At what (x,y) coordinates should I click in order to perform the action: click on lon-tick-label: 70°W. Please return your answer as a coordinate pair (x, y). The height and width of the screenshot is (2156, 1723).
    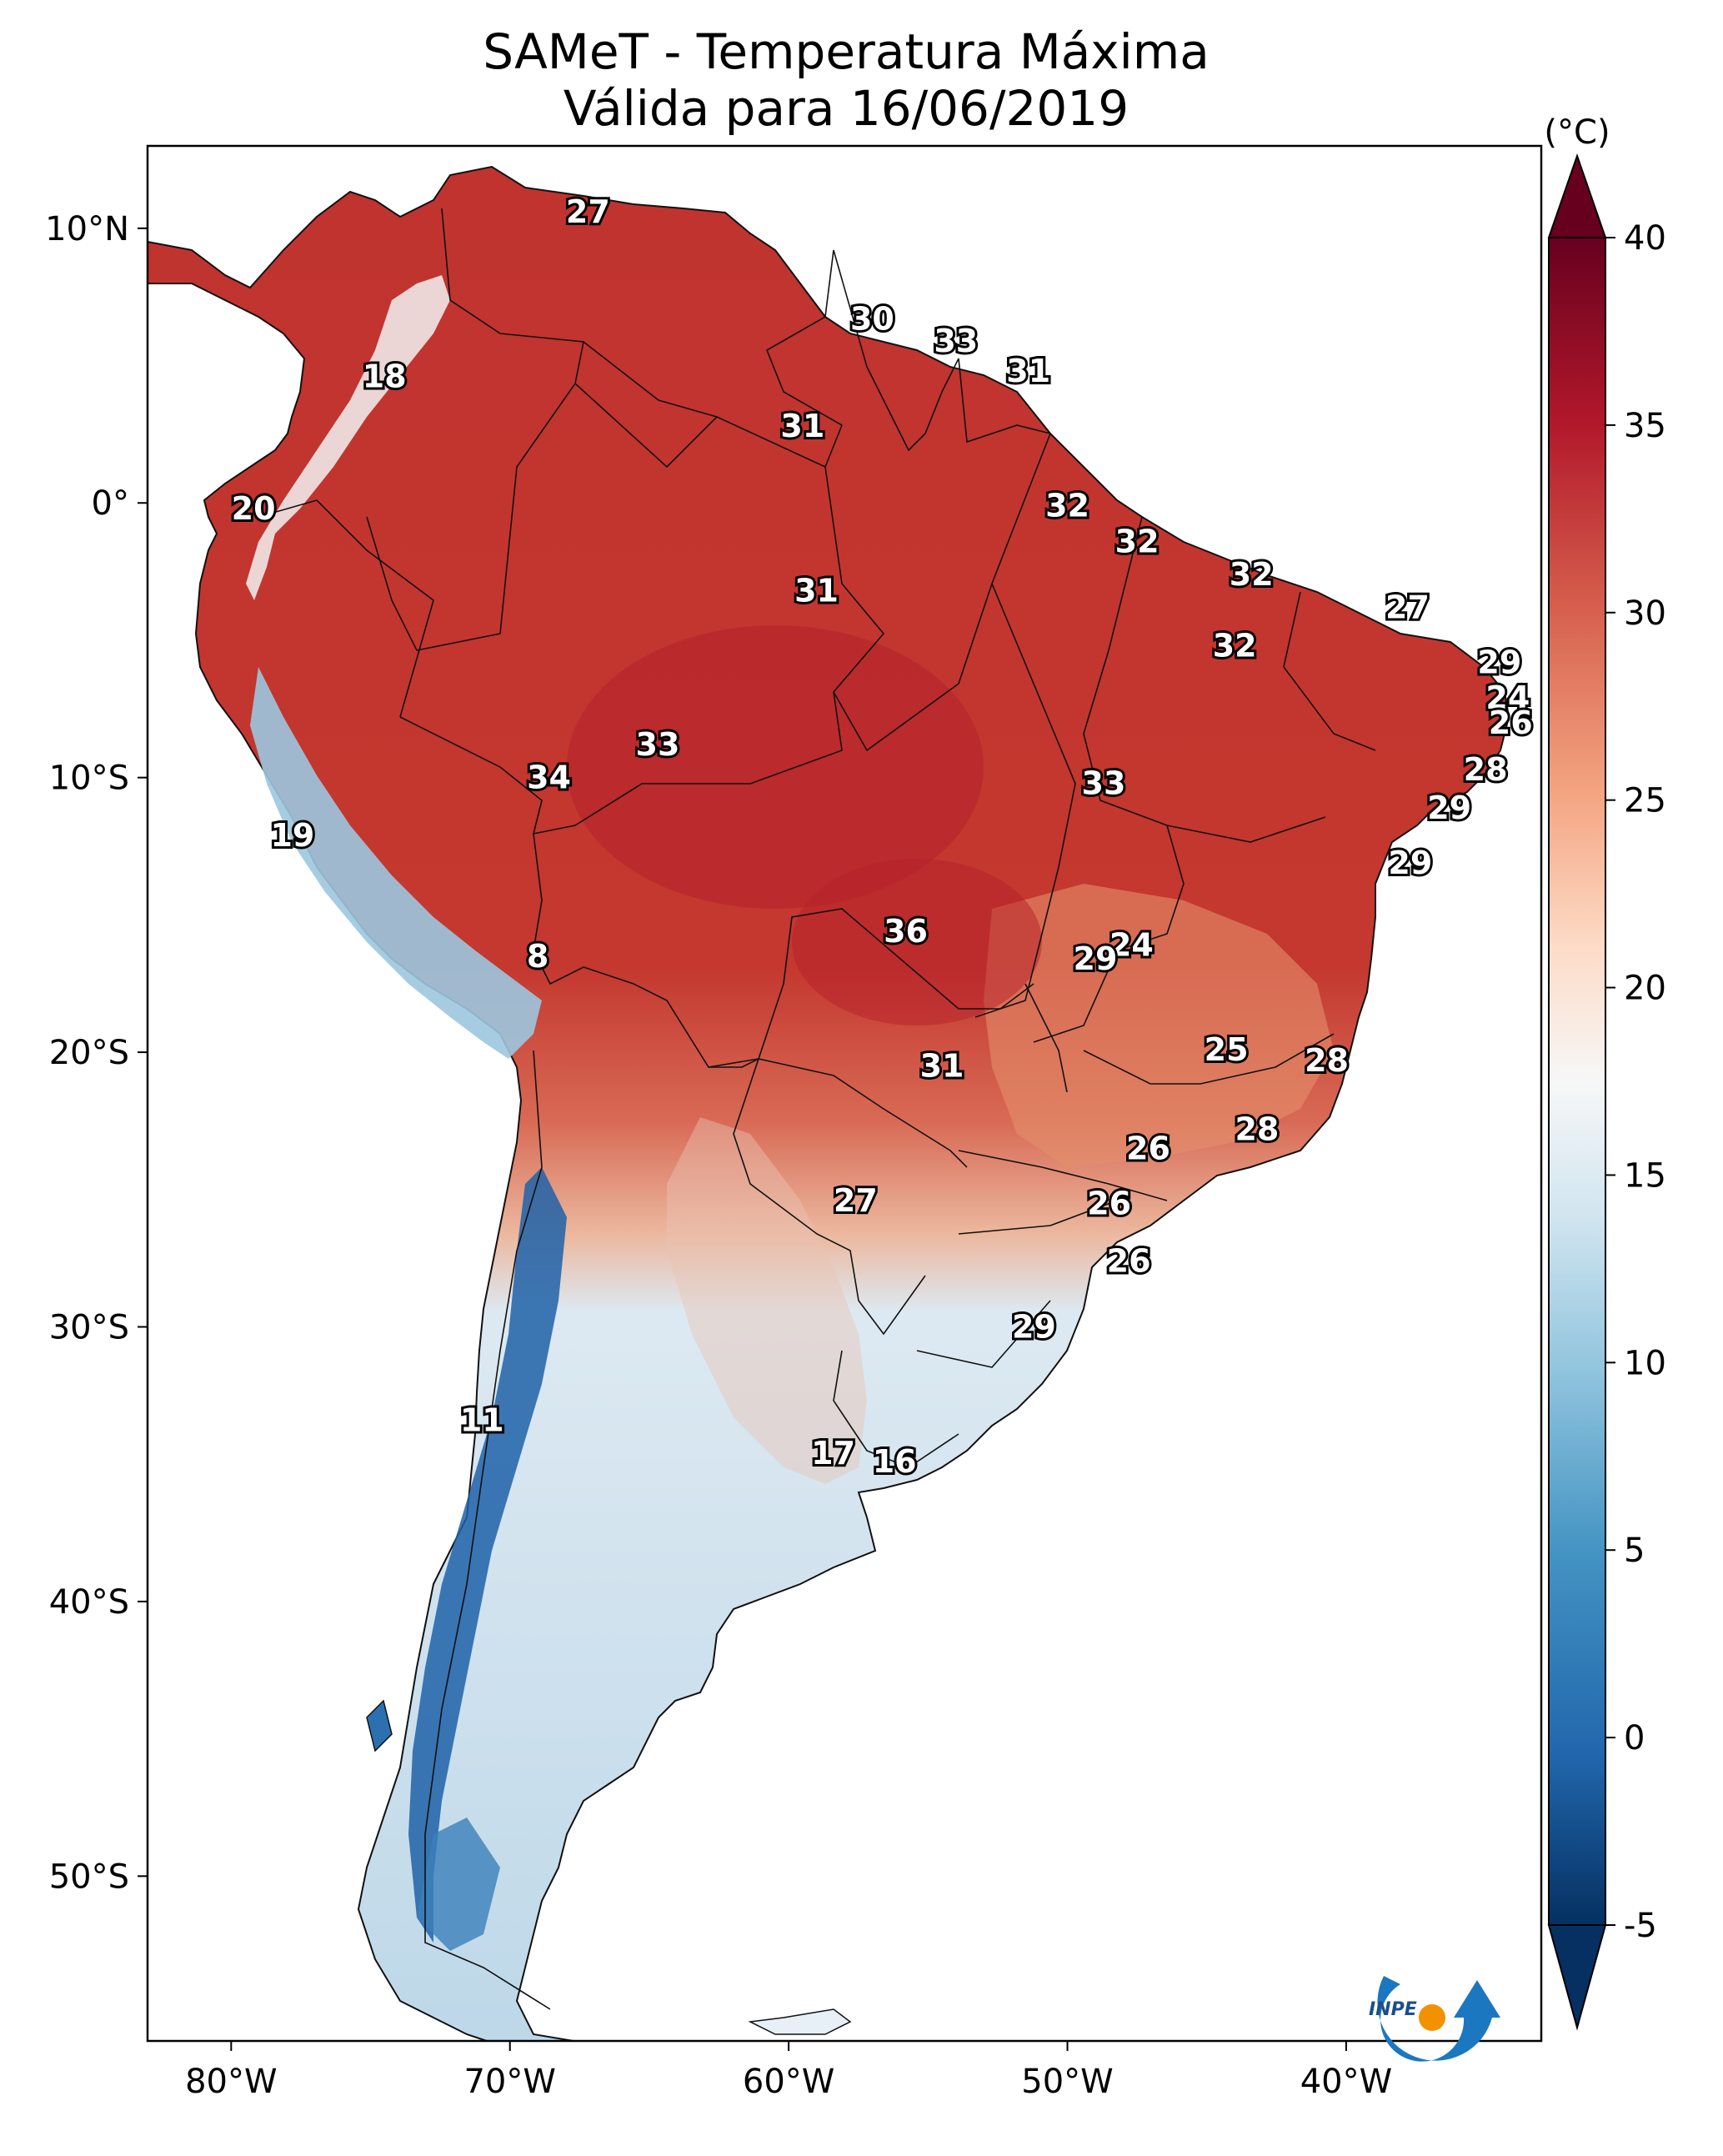
    Looking at the image, I should click on (509, 2082).